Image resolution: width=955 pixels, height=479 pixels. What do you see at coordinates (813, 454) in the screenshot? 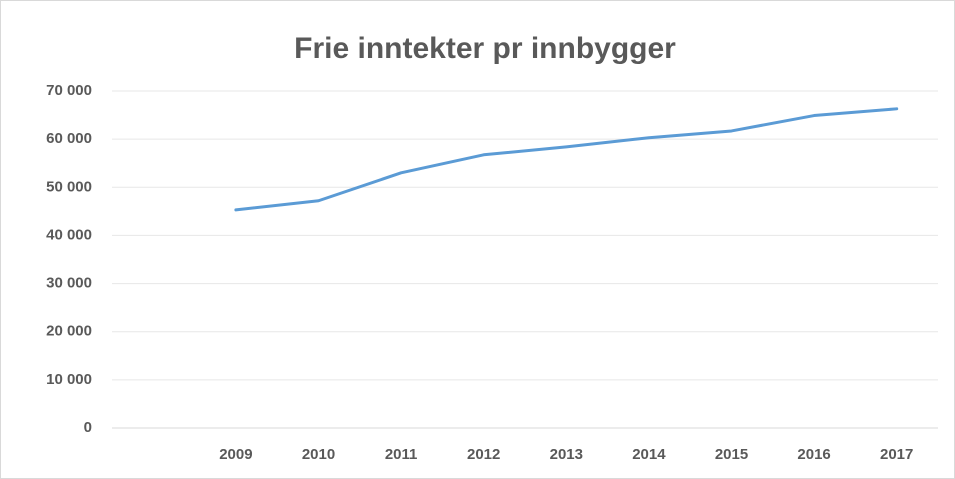
I see `x-tick-label: 2016` at bounding box center [813, 454].